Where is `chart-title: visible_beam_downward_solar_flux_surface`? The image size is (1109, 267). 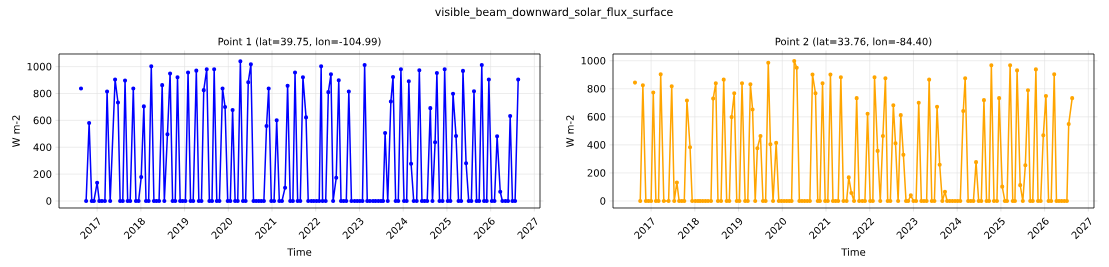 chart-title: visible_beam_downward_solar_flux_surface is located at coordinates (554, 13).